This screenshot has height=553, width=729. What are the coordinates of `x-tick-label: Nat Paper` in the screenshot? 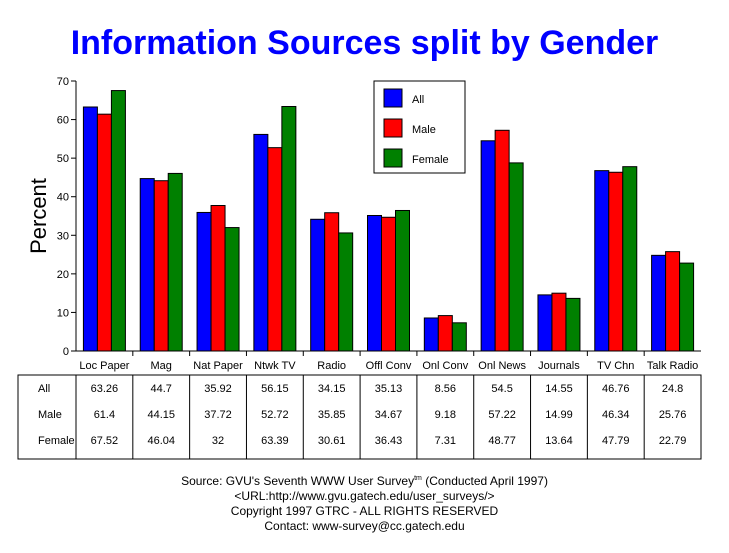 It's located at (218, 366).